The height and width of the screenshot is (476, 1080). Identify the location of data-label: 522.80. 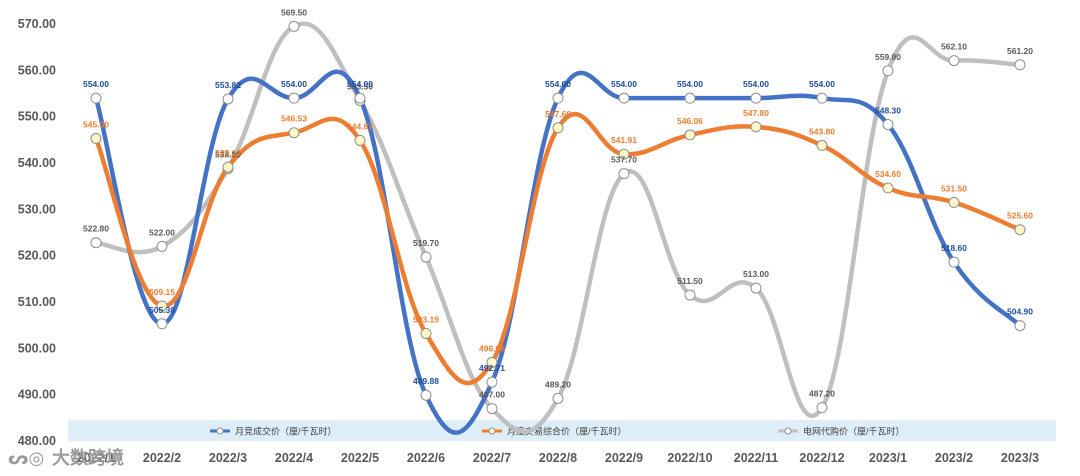
(96, 229).